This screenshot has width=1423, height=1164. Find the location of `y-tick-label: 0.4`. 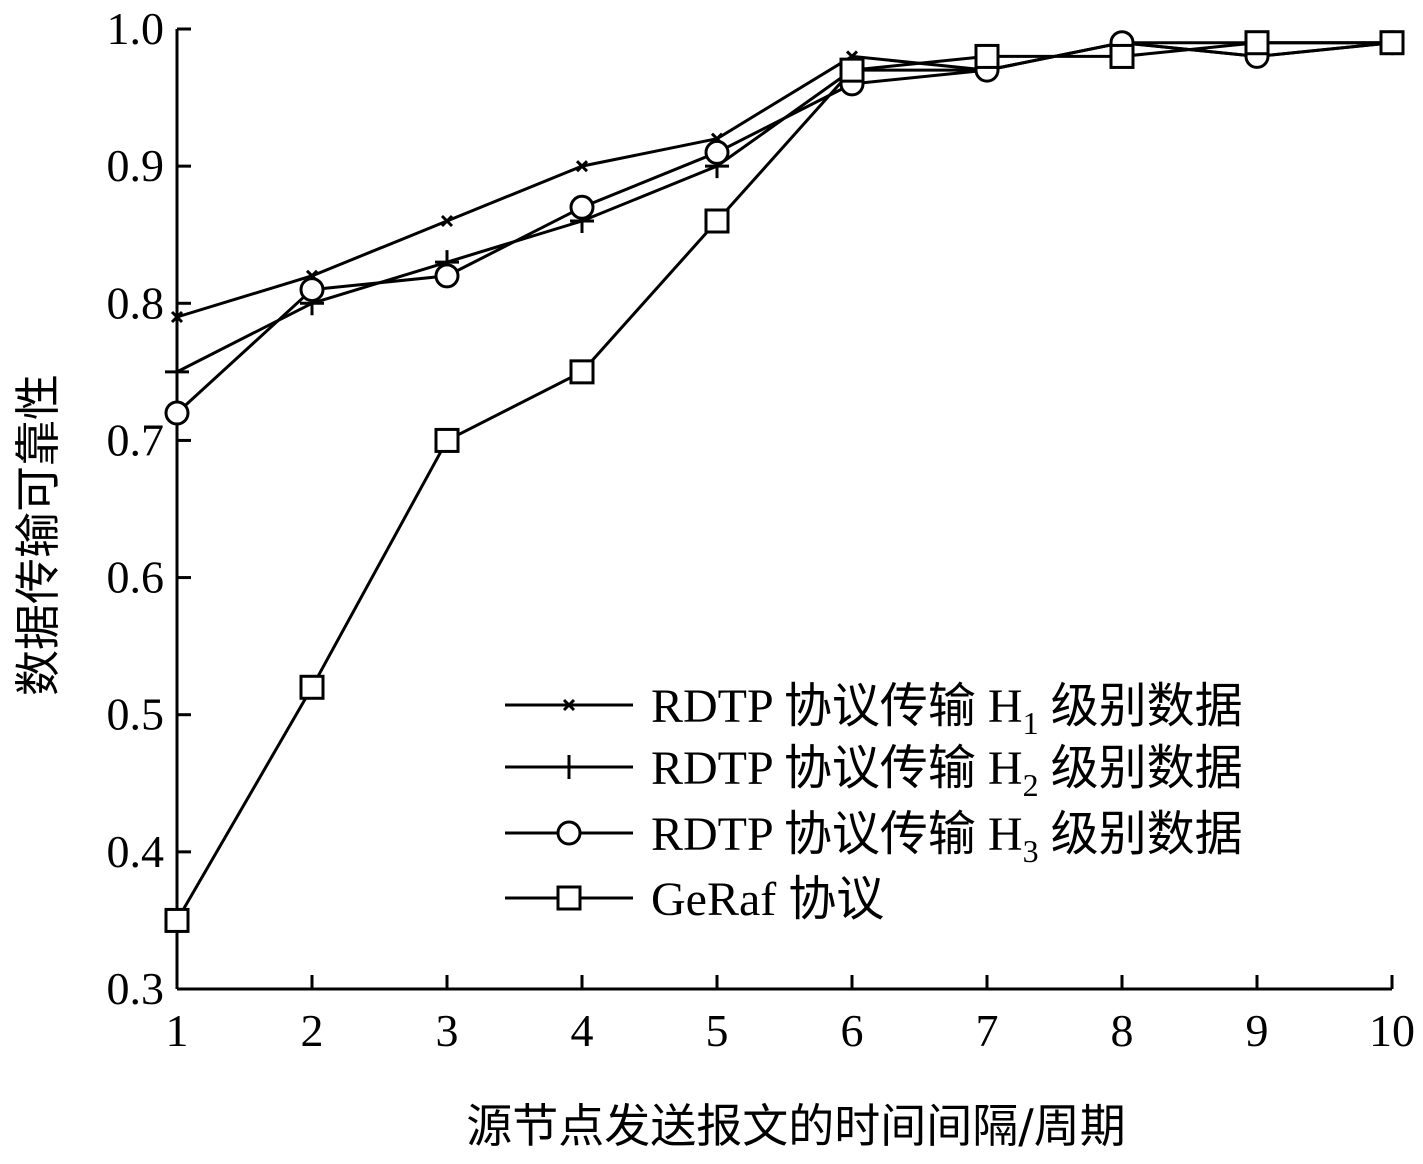

y-tick-label: 0.4 is located at coordinates (136, 851).